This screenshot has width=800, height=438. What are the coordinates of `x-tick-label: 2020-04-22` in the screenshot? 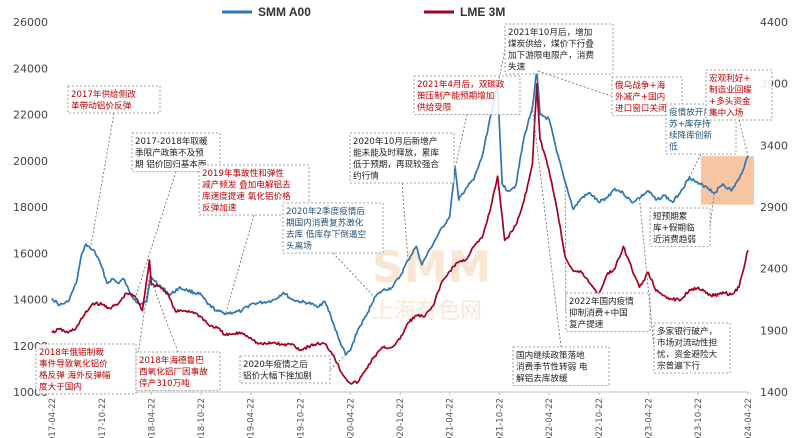 It's located at (351, 418).